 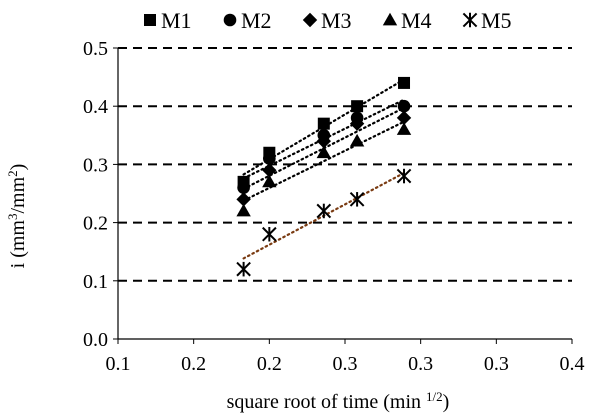 What do you see at coordinates (118, 364) in the screenshot?
I see `x-tick-label: 0.1` at bounding box center [118, 364].